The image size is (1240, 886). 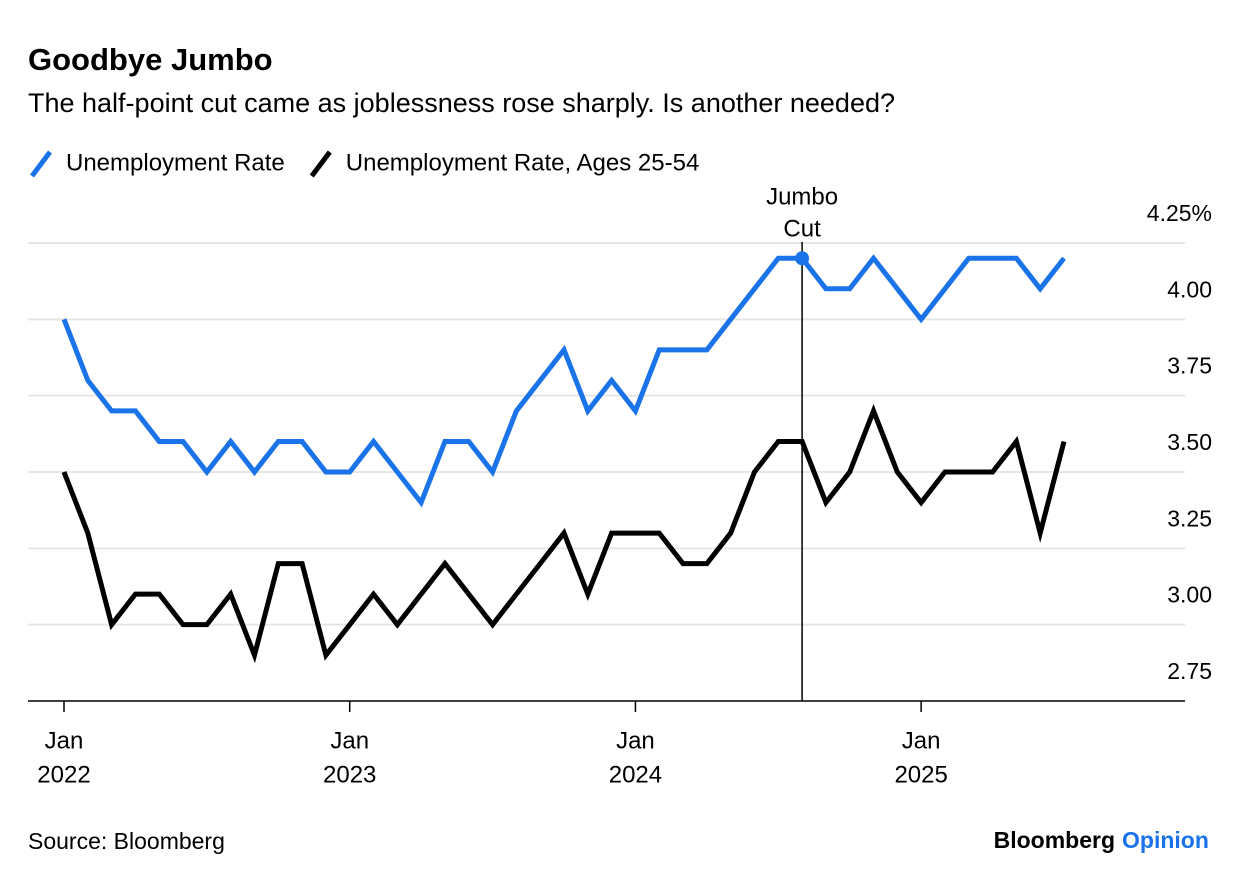 I want to click on y-tick-label: 3.75, so click(x=1189, y=366).